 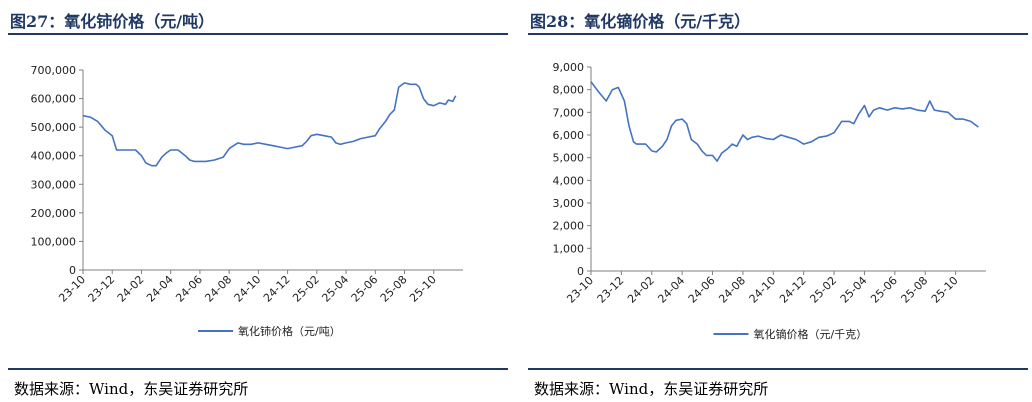 I want to click on y-tick-label: 500,000, so click(x=54, y=127).